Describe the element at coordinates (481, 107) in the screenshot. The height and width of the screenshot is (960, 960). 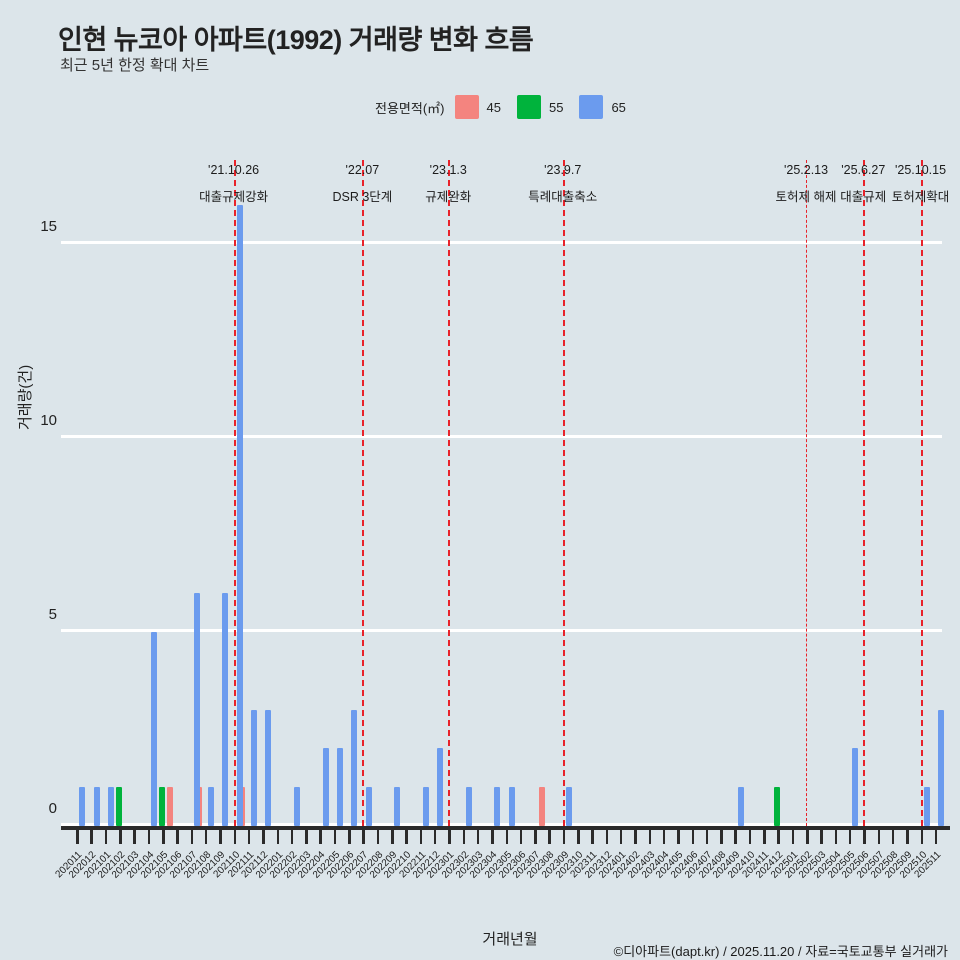
I see `legend-item-45: 45` at that location.